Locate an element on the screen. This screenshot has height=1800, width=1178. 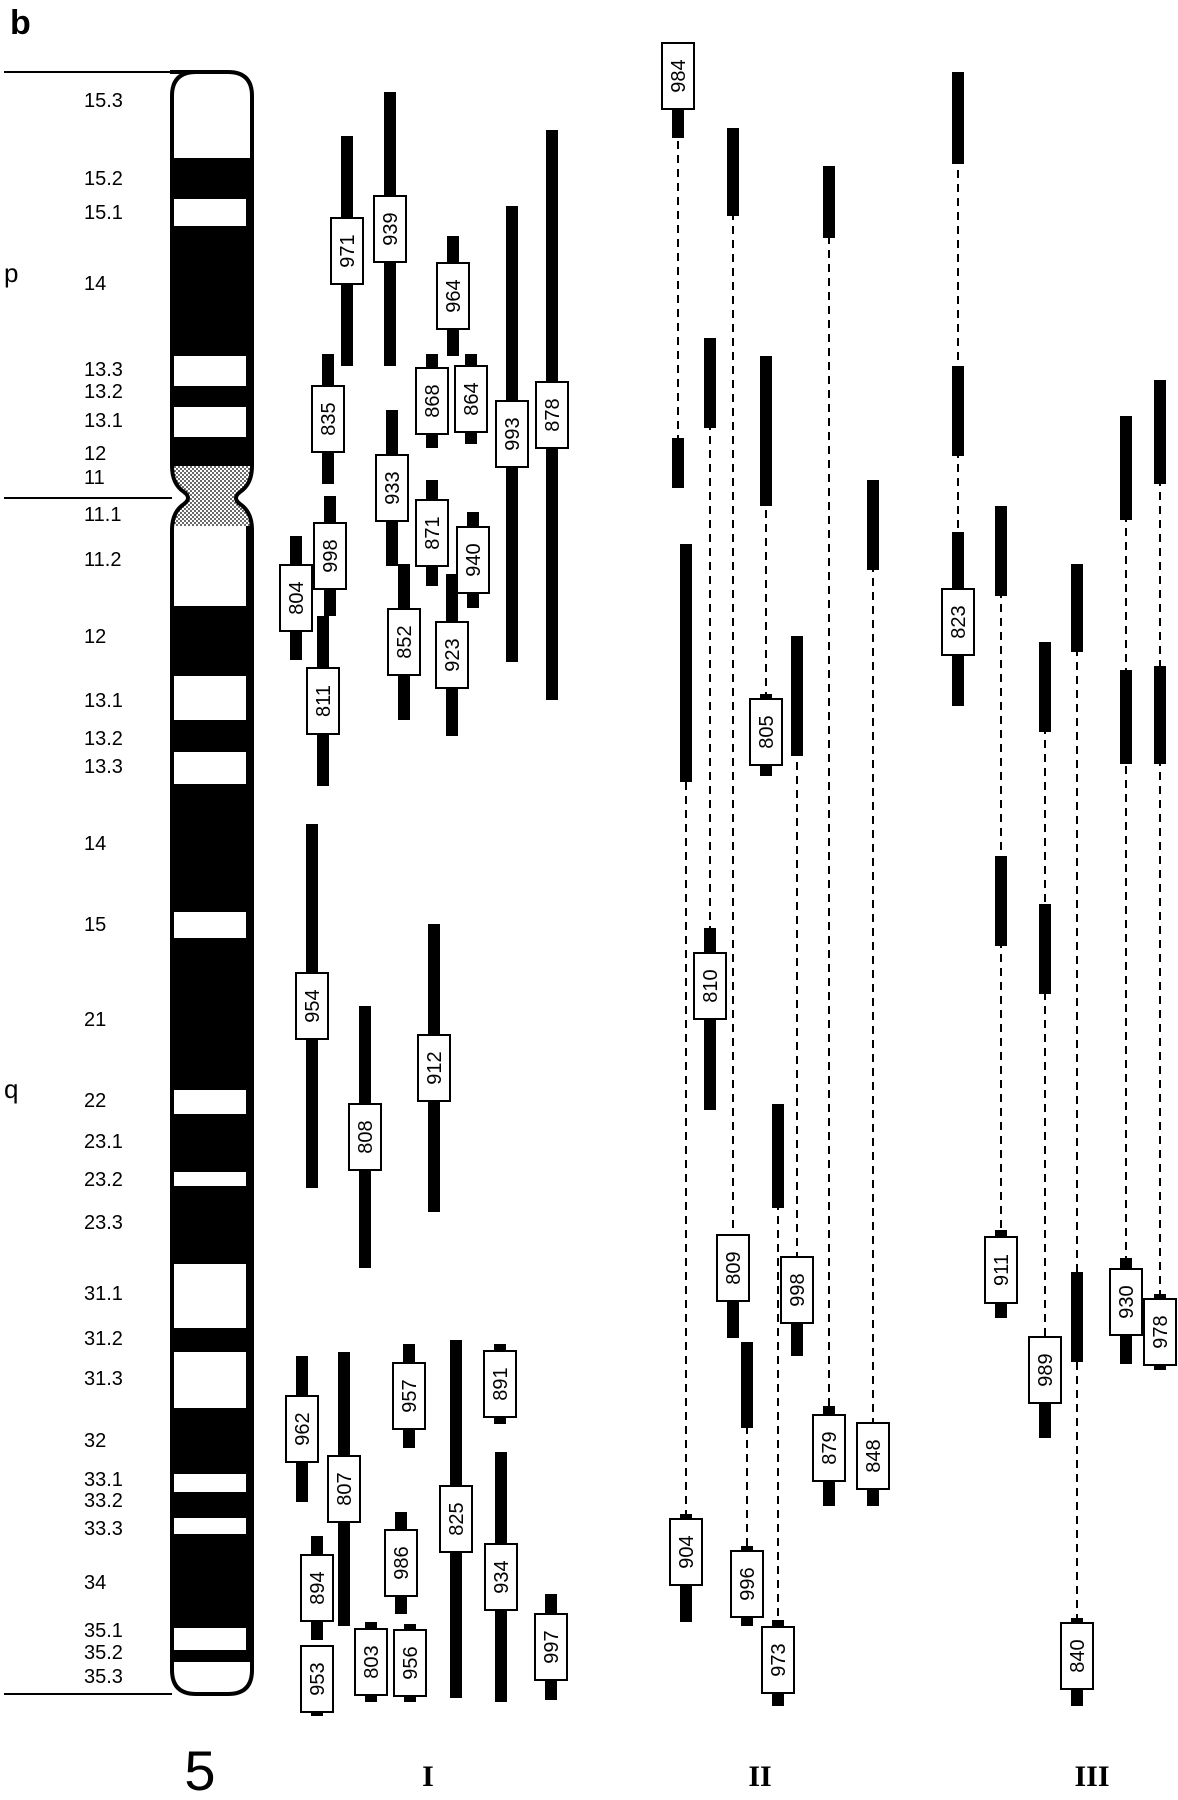
segment-label-box: 803 is located at coordinates (371, 1662).